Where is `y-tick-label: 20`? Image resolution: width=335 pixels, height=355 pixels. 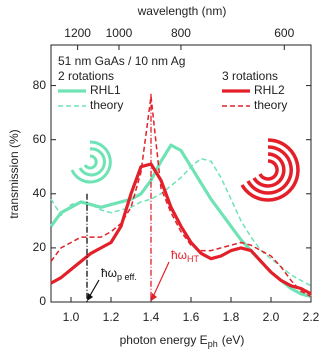
y-tick-label: 20 is located at coordinates (40, 247).